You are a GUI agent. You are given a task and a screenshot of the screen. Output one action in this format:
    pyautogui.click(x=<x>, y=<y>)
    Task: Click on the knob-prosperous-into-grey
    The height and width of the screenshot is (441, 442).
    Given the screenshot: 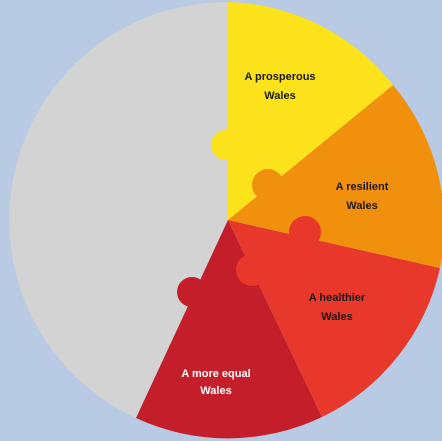 What is the action you would take?
    pyautogui.click(x=226, y=145)
    